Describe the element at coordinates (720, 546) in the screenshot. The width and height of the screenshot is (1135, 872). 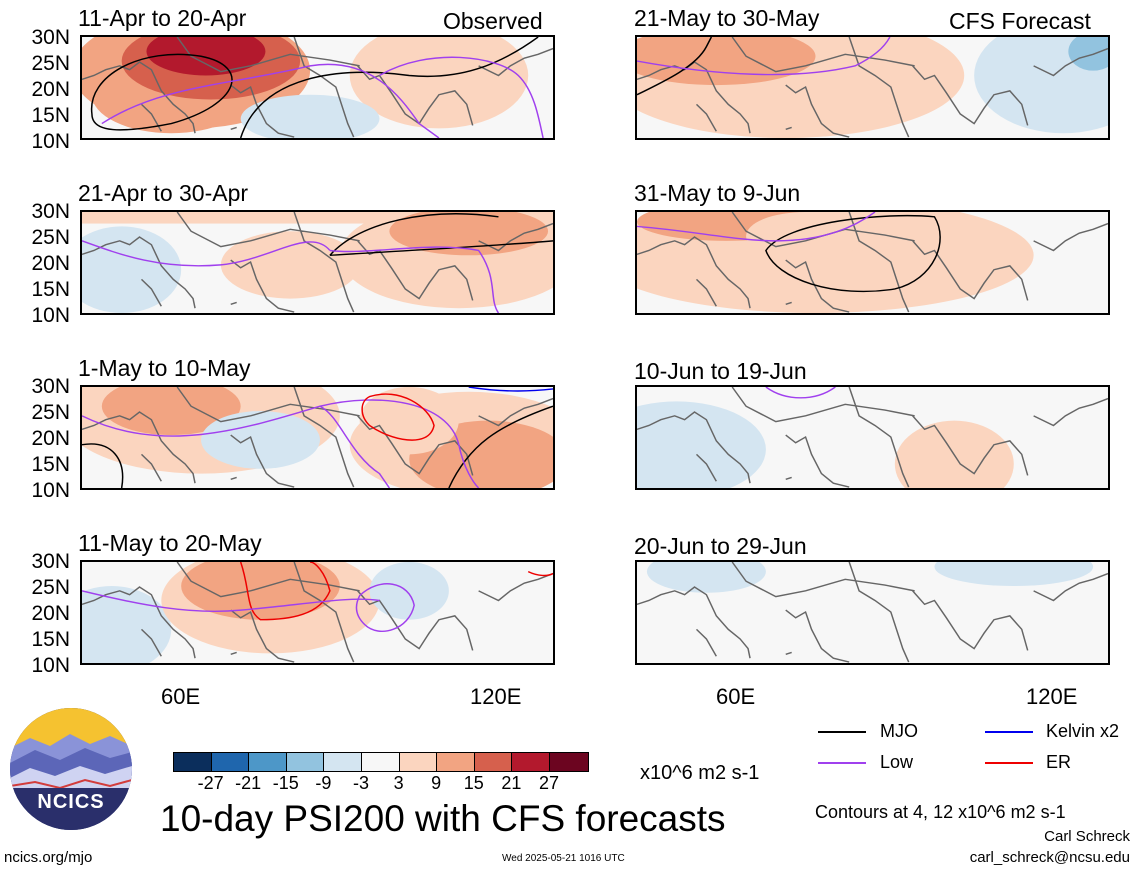
I see `panel-title-fcst-4: 20-Jun to 29-Jun` at that location.